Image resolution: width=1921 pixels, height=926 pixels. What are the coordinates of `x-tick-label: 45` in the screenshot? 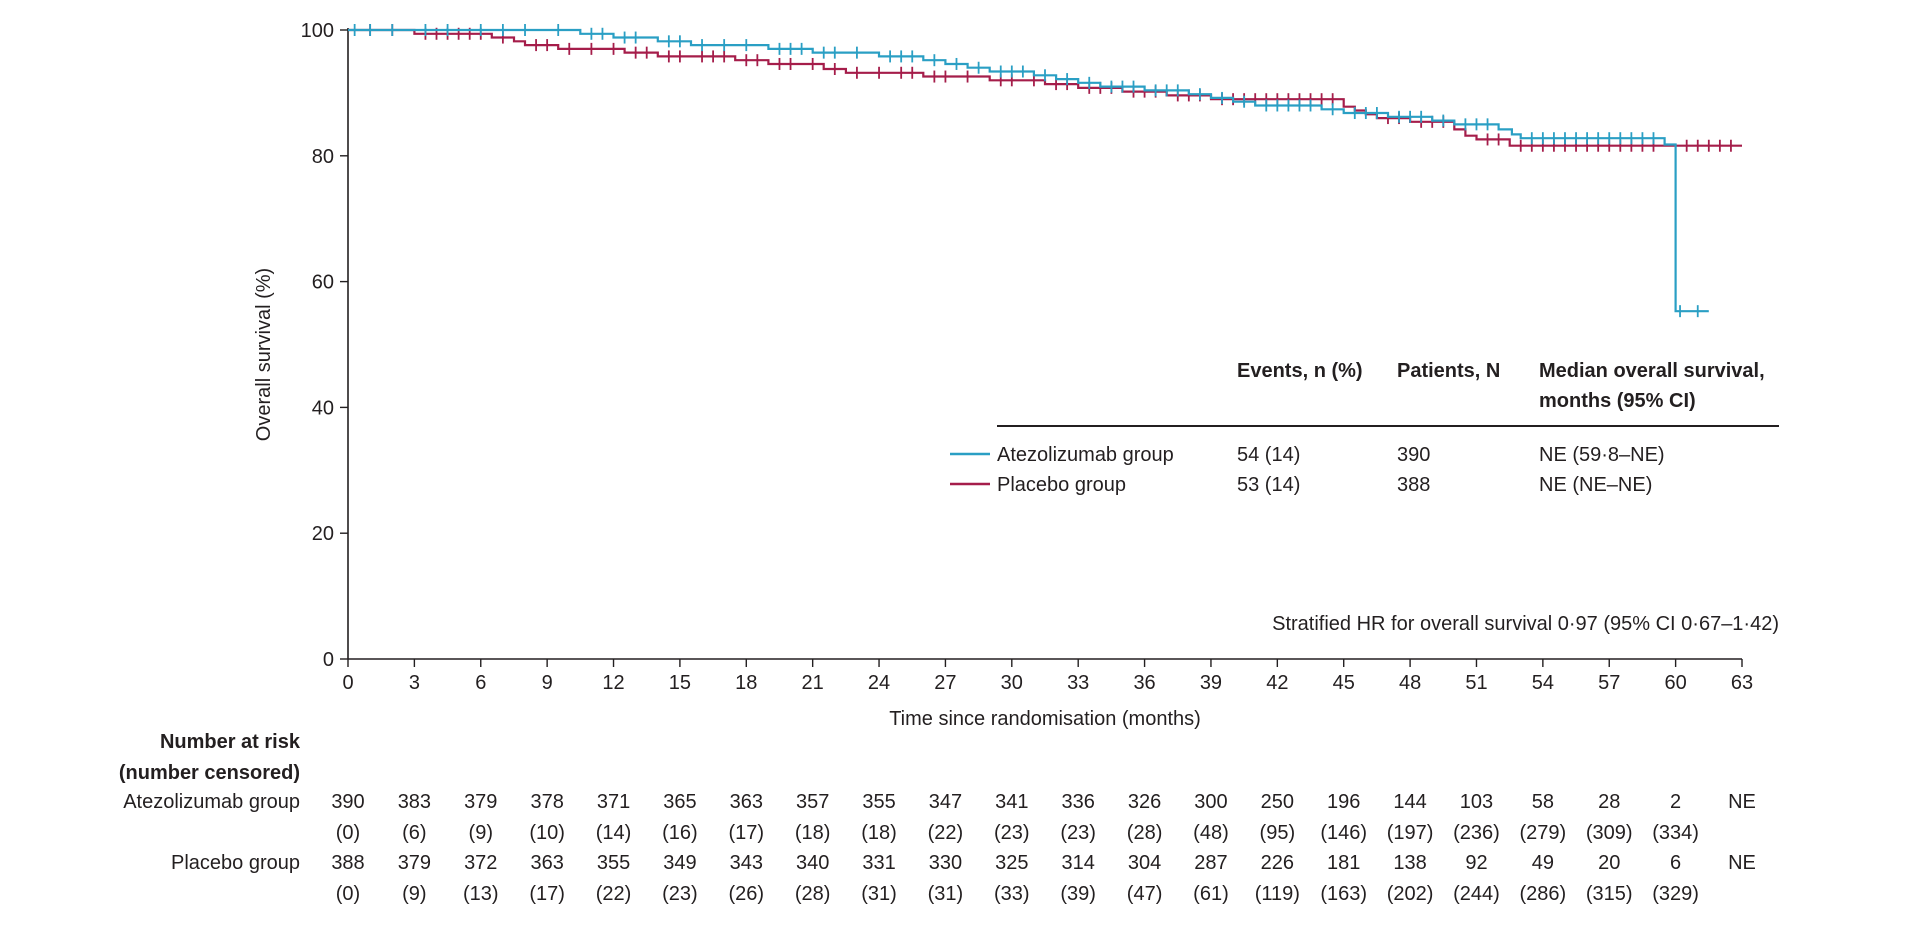 It's located at (1344, 683).